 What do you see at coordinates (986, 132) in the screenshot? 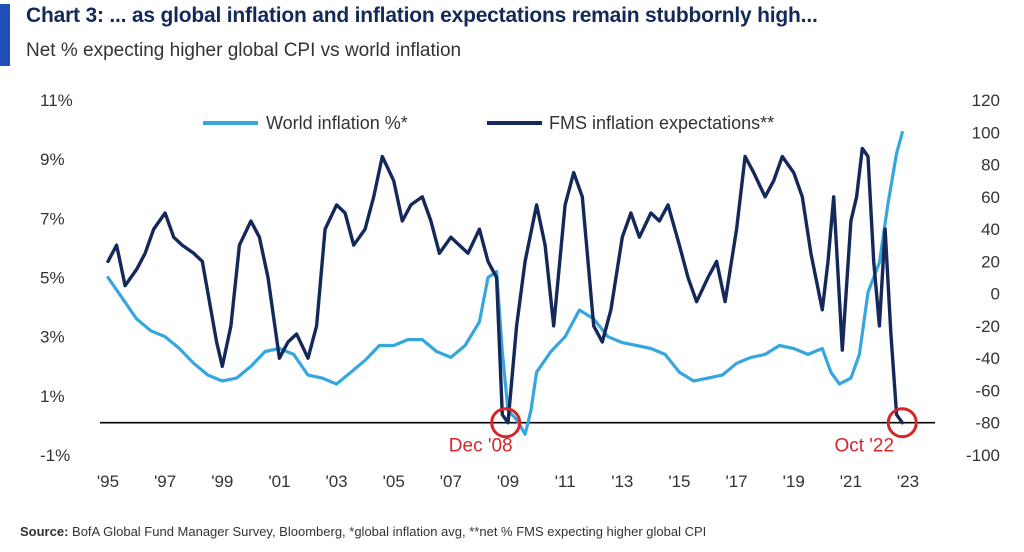
I see `y-right-tick-label: 100` at bounding box center [986, 132].